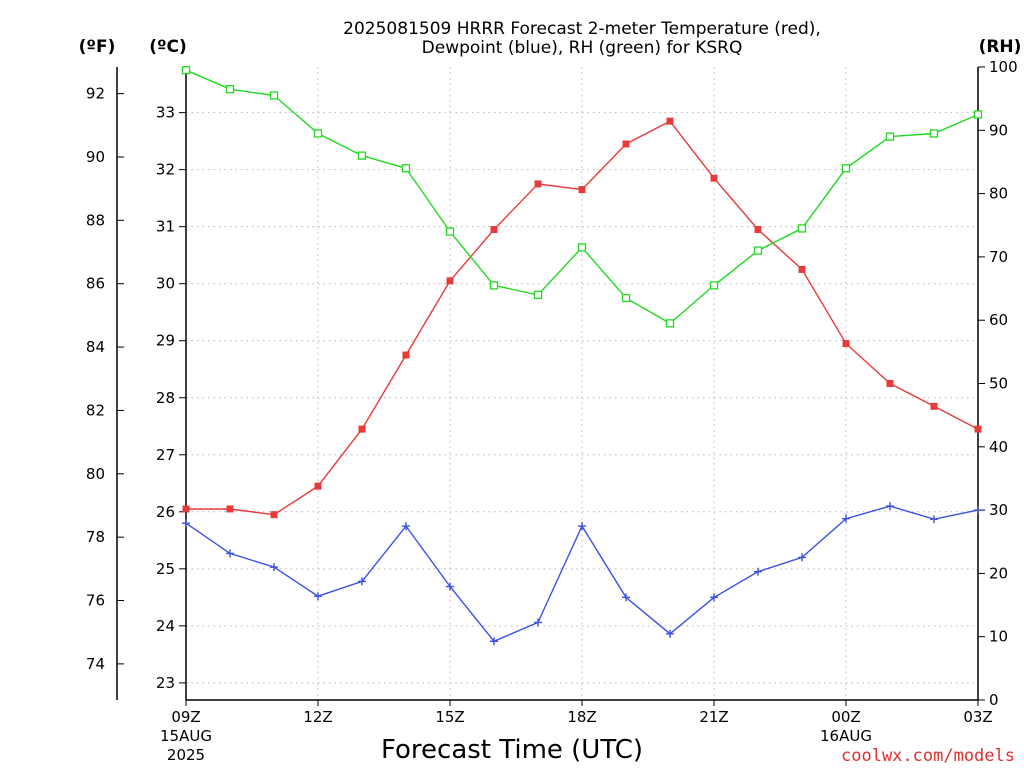 This screenshot has width=1024, height=768. I want to click on chart-subtitle: Dewpoint (blue), RH (green) for KSRQ, so click(582, 48).